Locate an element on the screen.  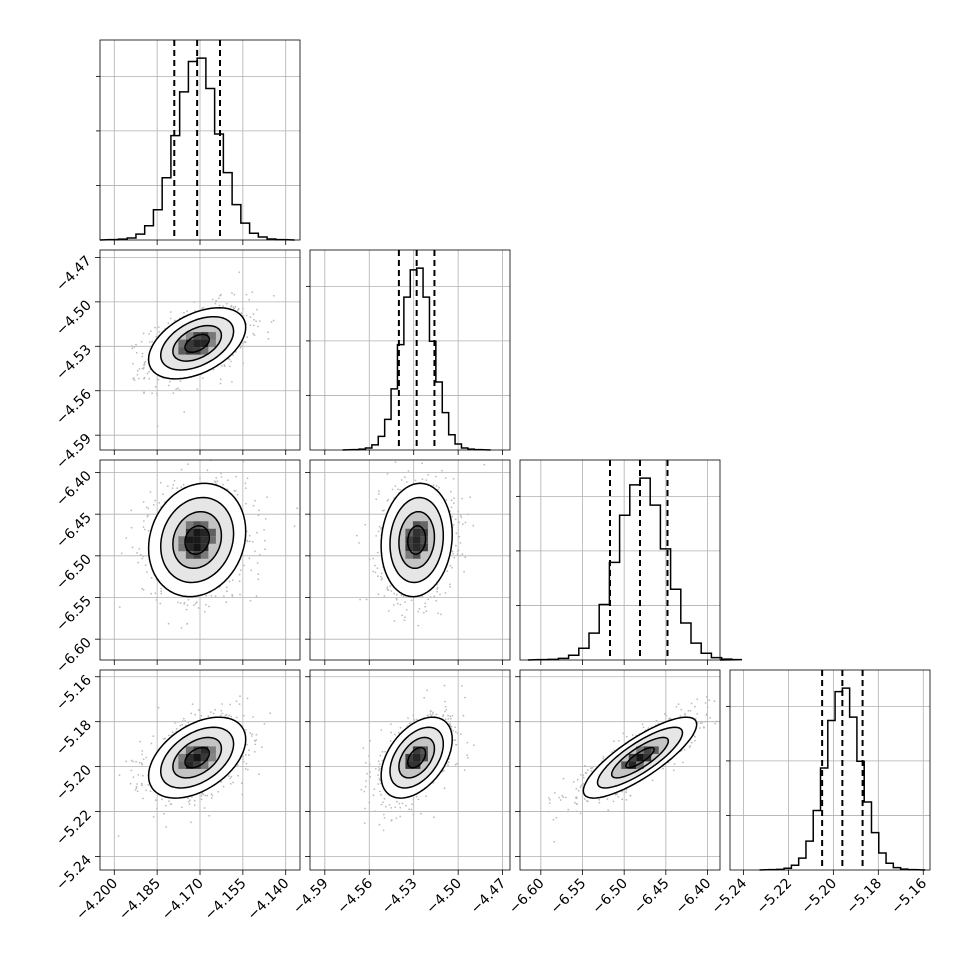
x-tick-label: −5.16 is located at coordinates (909, 896).